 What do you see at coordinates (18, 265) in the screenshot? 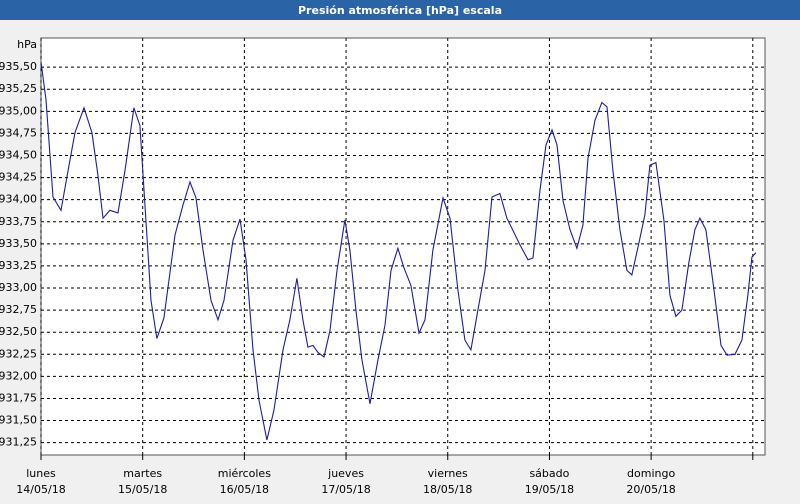
I see `y-tick-label: 933,25` at bounding box center [18, 265].